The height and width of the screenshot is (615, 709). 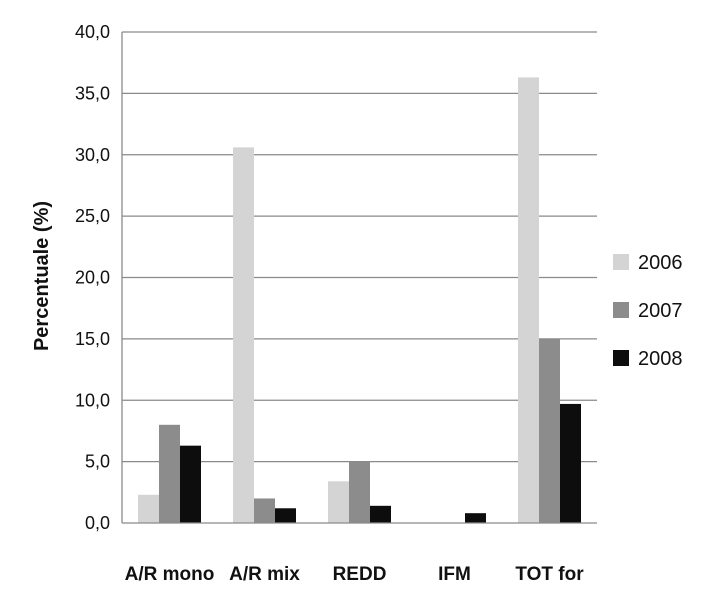 I want to click on y-tick-label: 0,0, so click(x=97, y=523).